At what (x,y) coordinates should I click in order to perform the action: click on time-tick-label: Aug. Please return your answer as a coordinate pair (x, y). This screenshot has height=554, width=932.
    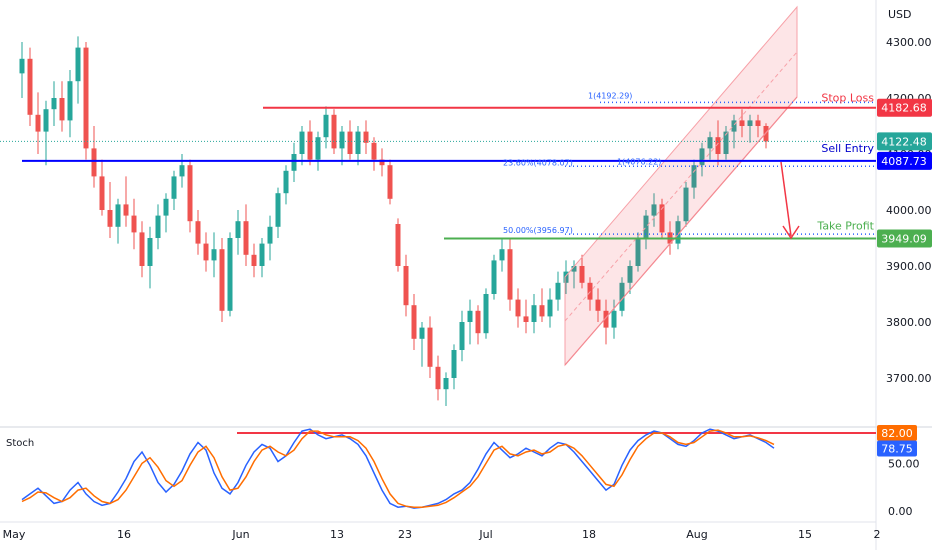
    Looking at the image, I should click on (696, 534).